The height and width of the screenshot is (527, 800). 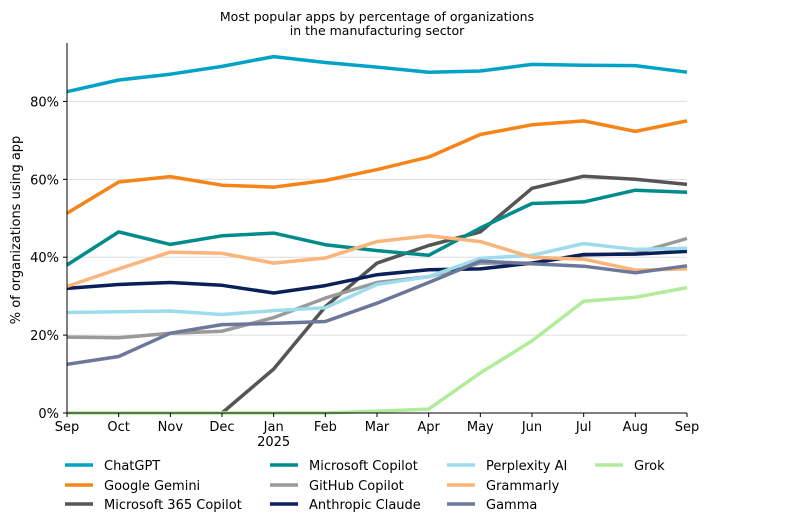 I want to click on series-line-grammarly, so click(x=377, y=261).